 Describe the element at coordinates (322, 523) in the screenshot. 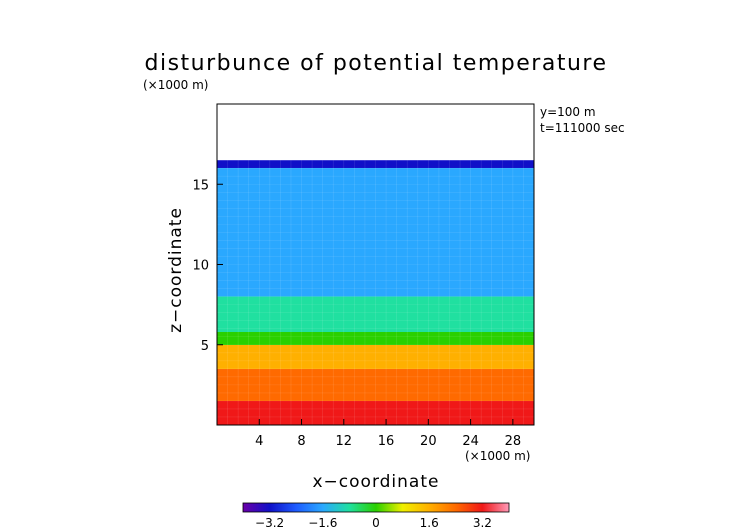

I see `colorbar-tick-label: −1.6` at that location.